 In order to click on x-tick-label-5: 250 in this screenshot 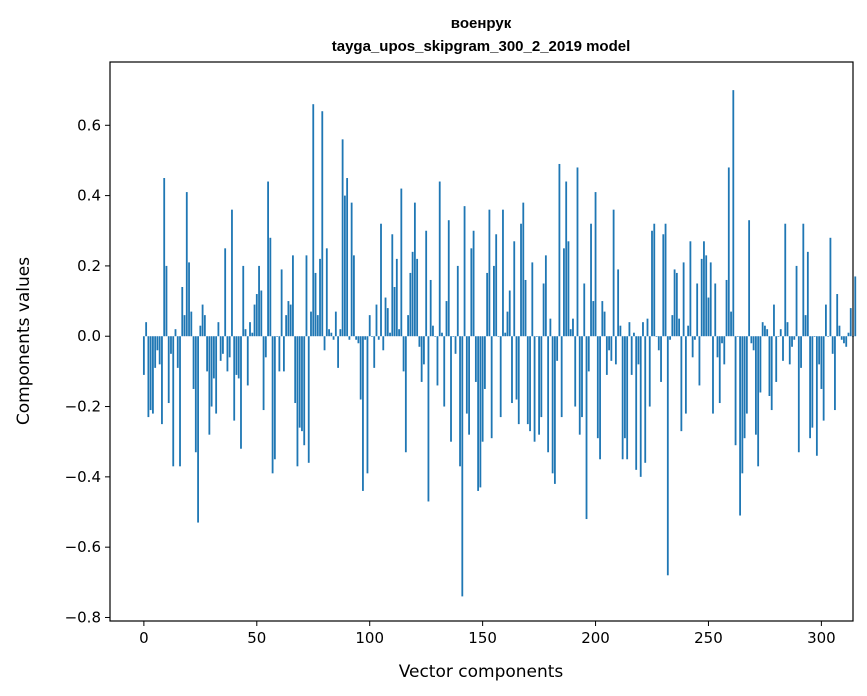, I will do `click(708, 638)`.